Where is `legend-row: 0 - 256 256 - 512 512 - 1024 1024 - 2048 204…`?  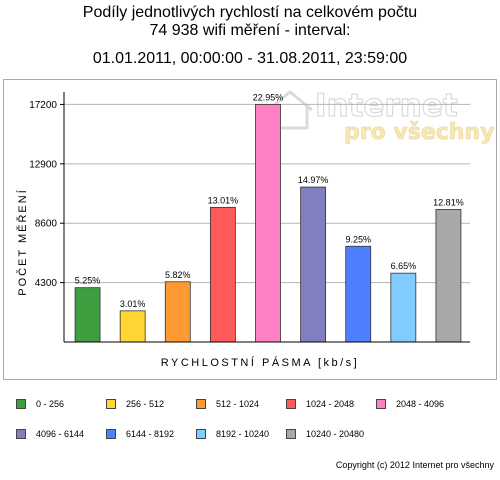
legend-row: 0 - 256 256 - 512 512 - 1024 1024 - 2048 204… is located at coordinates (256, 404).